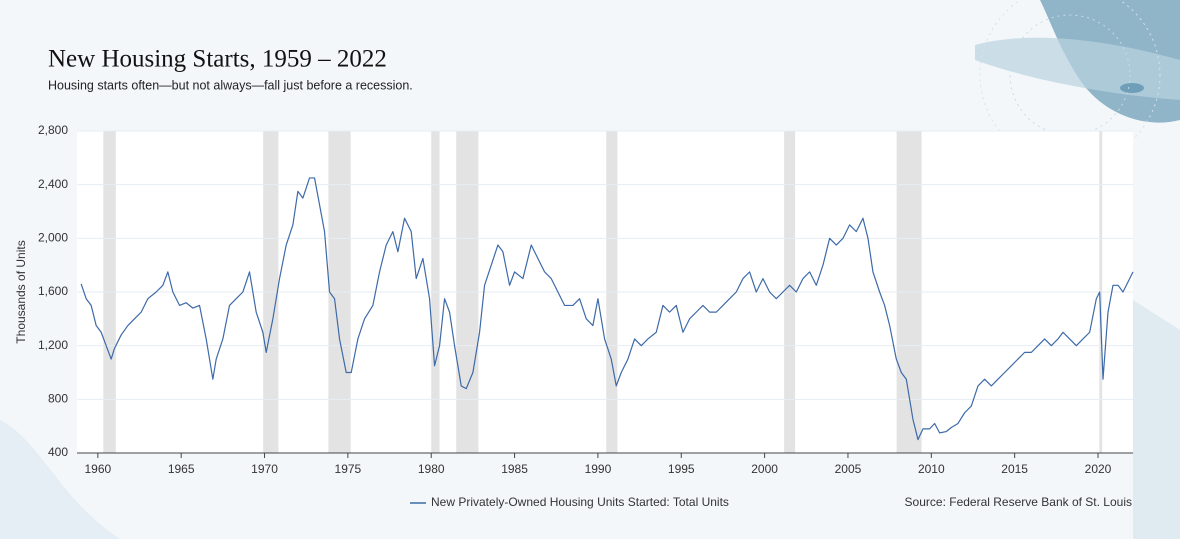 The image size is (1180, 539). I want to click on x-tick-label: 2010, so click(931, 469).